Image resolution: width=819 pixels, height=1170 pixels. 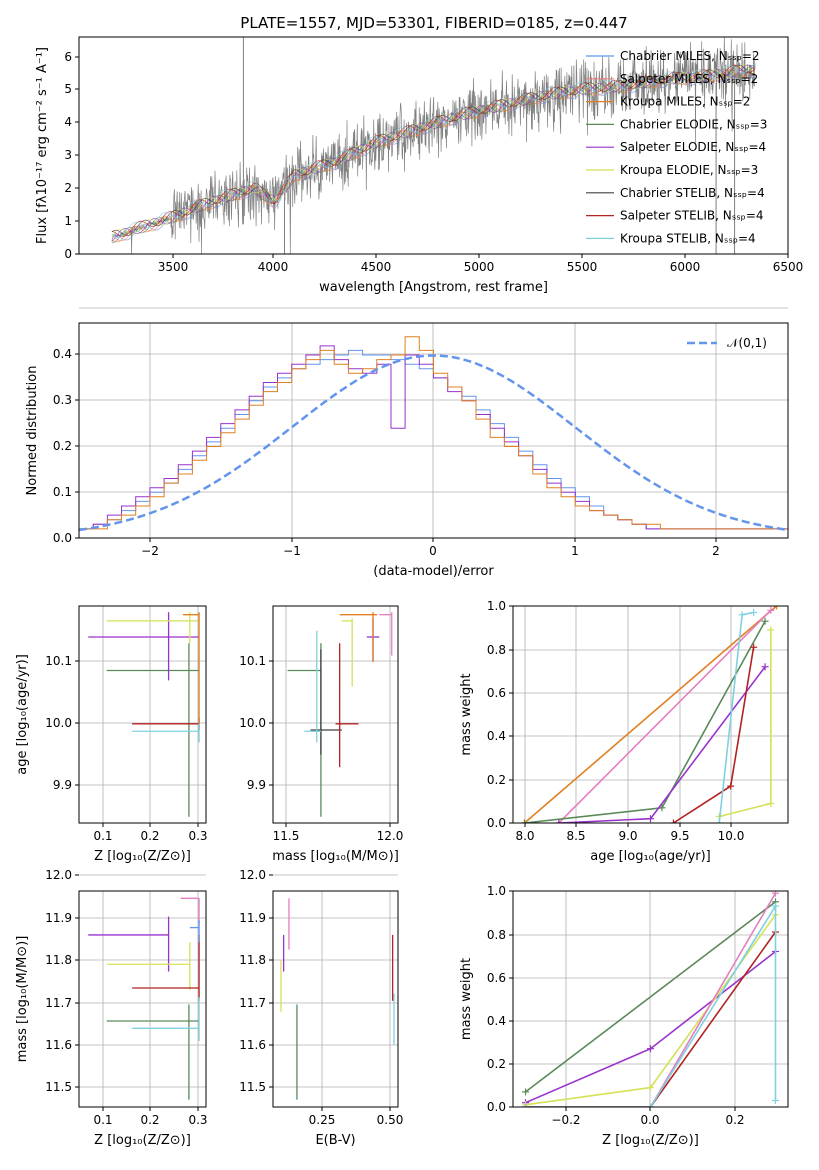 I want to click on x-tick-label: 12.0, so click(x=390, y=836).